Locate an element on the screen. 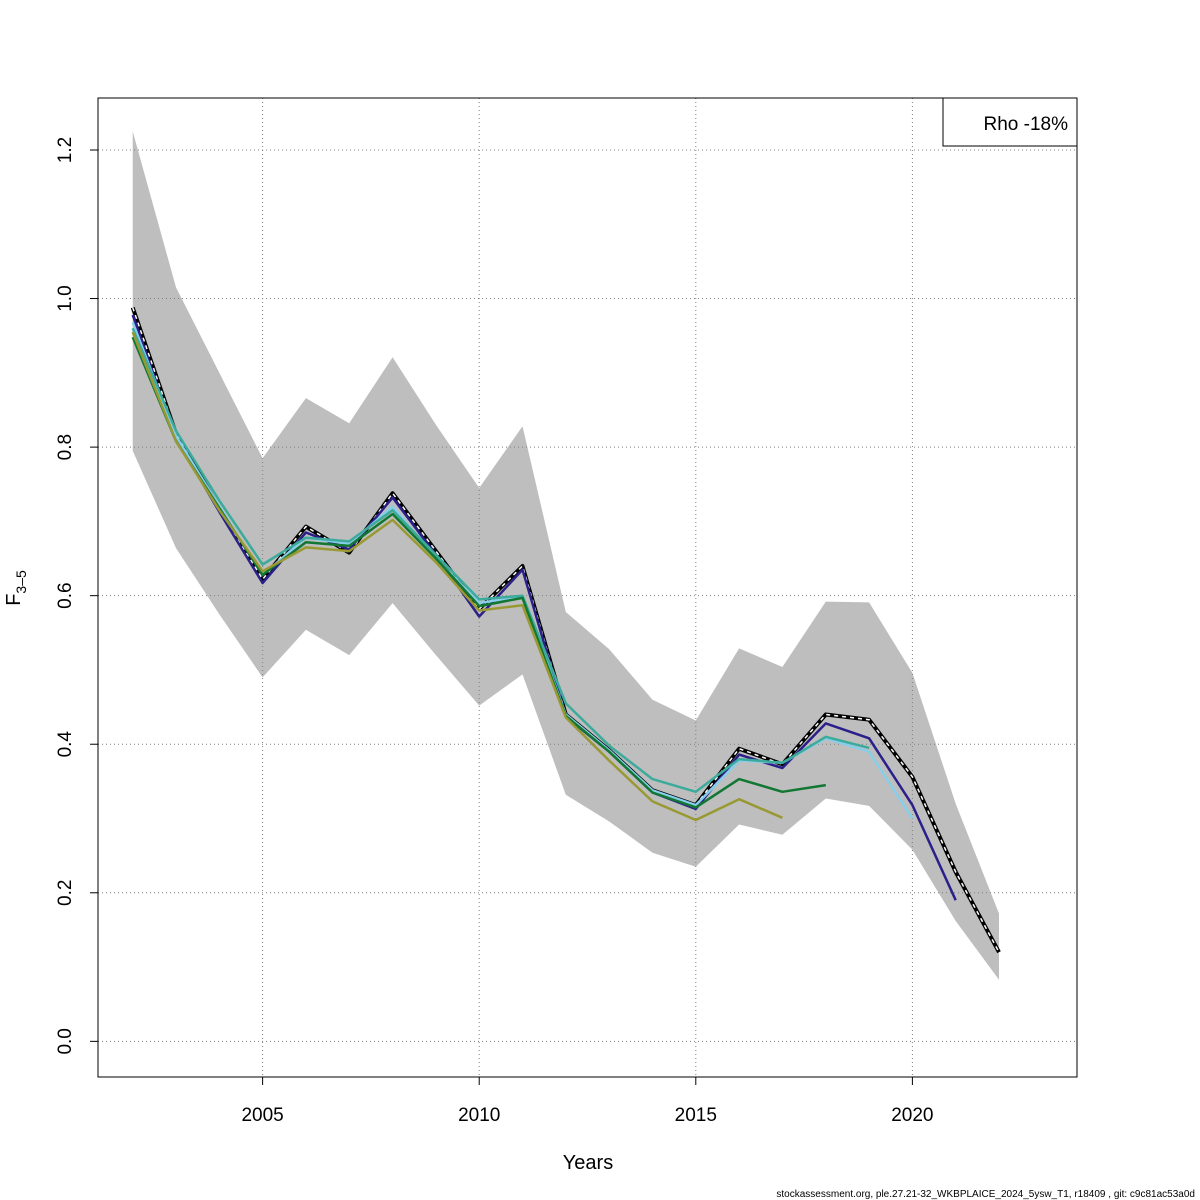 This screenshot has width=1200, height=1200. y-tick-label-1.2: 1.2 is located at coordinates (65, 150).